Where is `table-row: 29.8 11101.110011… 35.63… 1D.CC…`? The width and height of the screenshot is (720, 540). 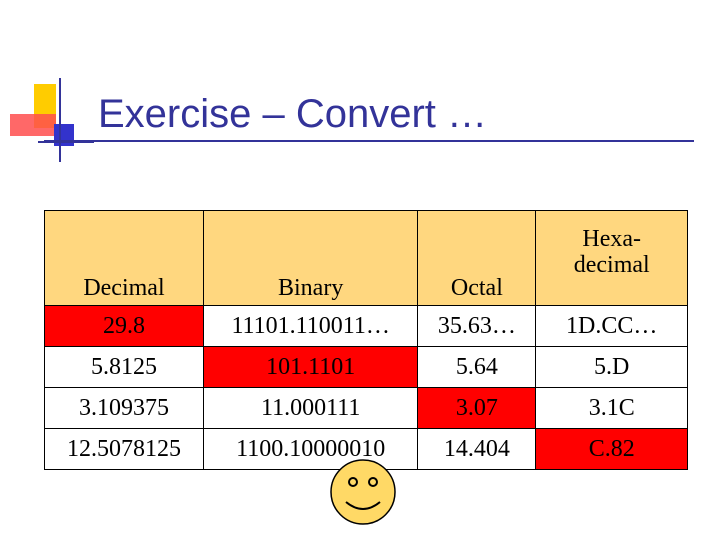 table-row: 29.8 11101.110011… 35.63… 1D.CC… is located at coordinates (366, 326).